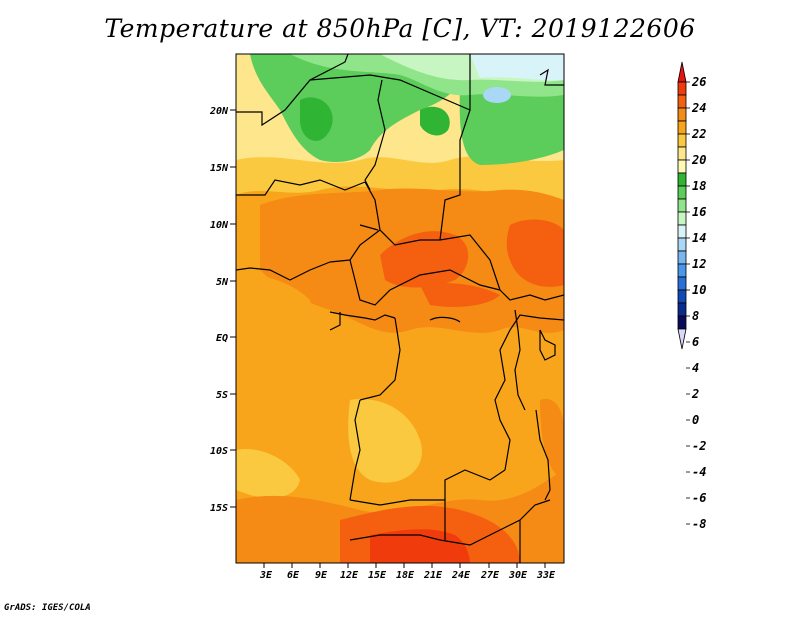  Describe the element at coordinates (349, 575) in the screenshot. I see `lon-label: 12E` at that location.